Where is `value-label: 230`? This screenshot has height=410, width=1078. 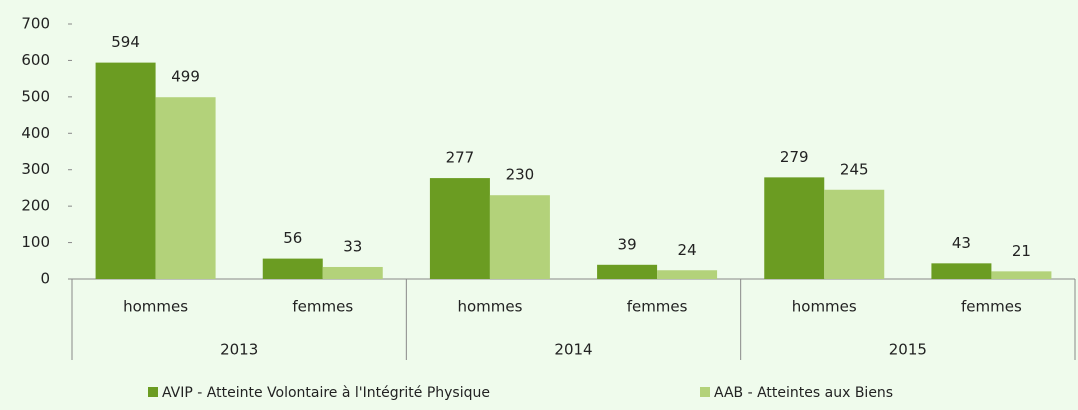
value-label: 230 is located at coordinates (520, 175).